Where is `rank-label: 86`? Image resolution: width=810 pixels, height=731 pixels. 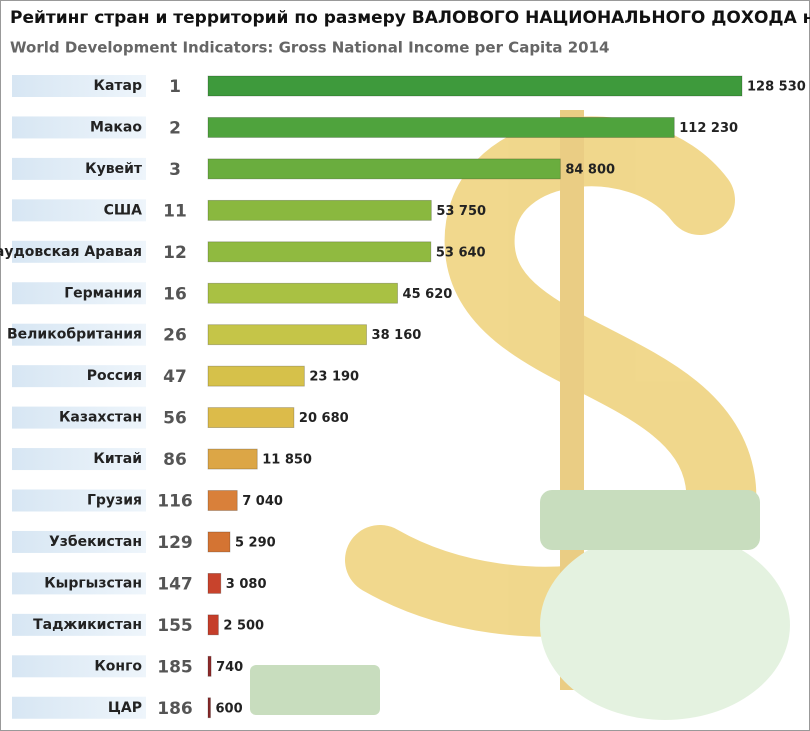 rank-label: 86 is located at coordinates (175, 460).